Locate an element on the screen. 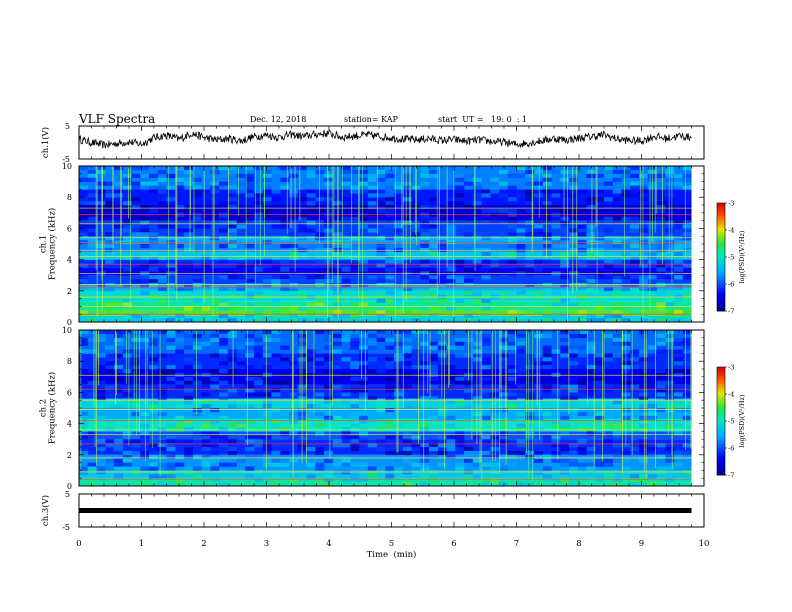 This screenshot has height=612, width=792. x-tick-label: 3 is located at coordinates (266, 544).